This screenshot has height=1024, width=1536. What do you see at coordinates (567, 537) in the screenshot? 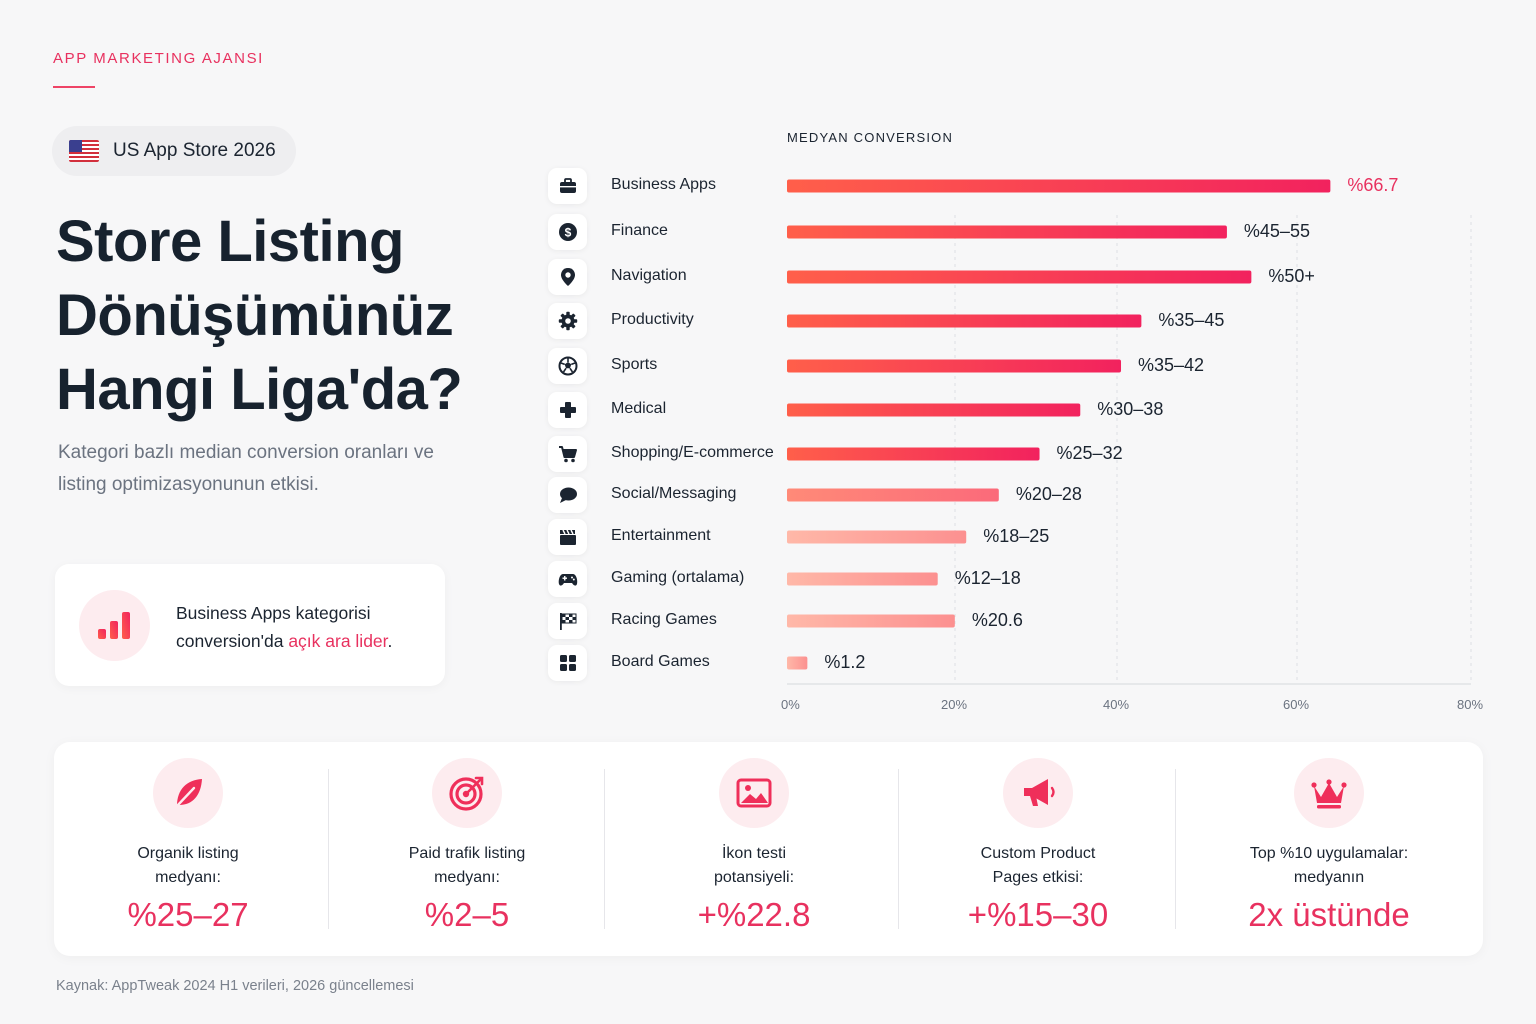
I see `clapperboard-icon` at bounding box center [567, 537].